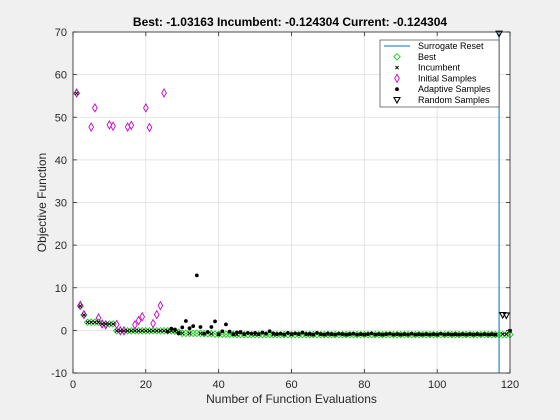 Image resolution: width=560 pixels, height=420 pixels. What do you see at coordinates (291, 385) in the screenshot?
I see `x-tick-label: 60` at bounding box center [291, 385].